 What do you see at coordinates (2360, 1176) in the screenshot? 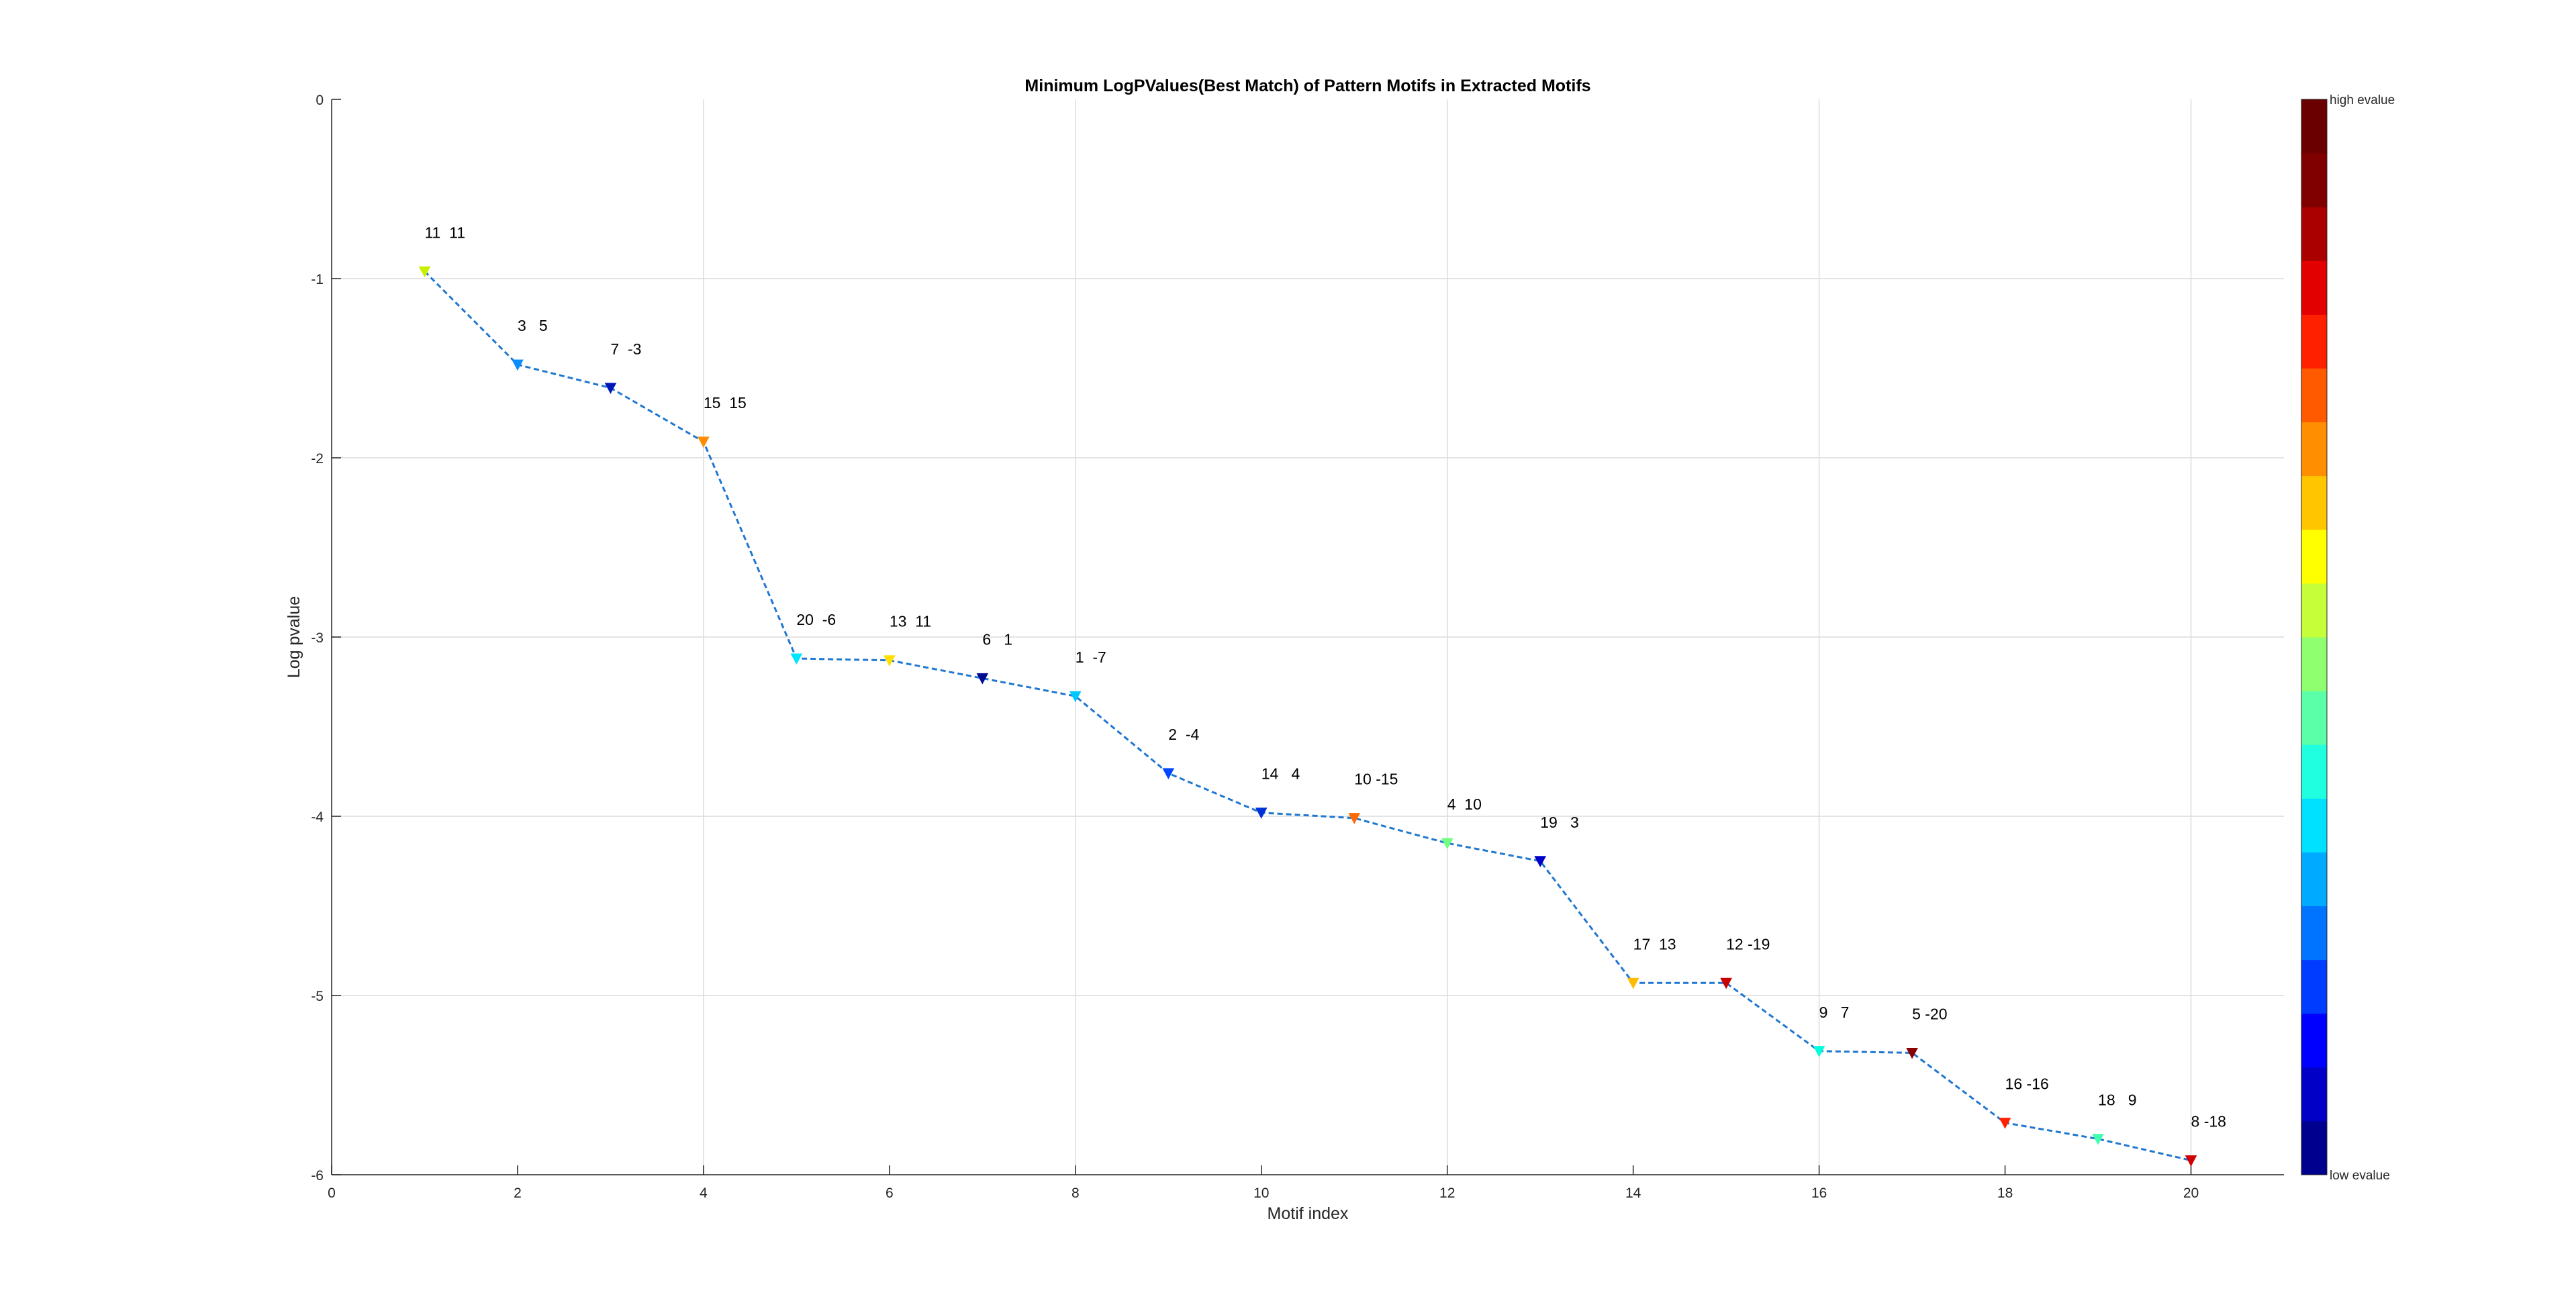
I see `colorbar-bottom-label: low evalue` at bounding box center [2360, 1176].